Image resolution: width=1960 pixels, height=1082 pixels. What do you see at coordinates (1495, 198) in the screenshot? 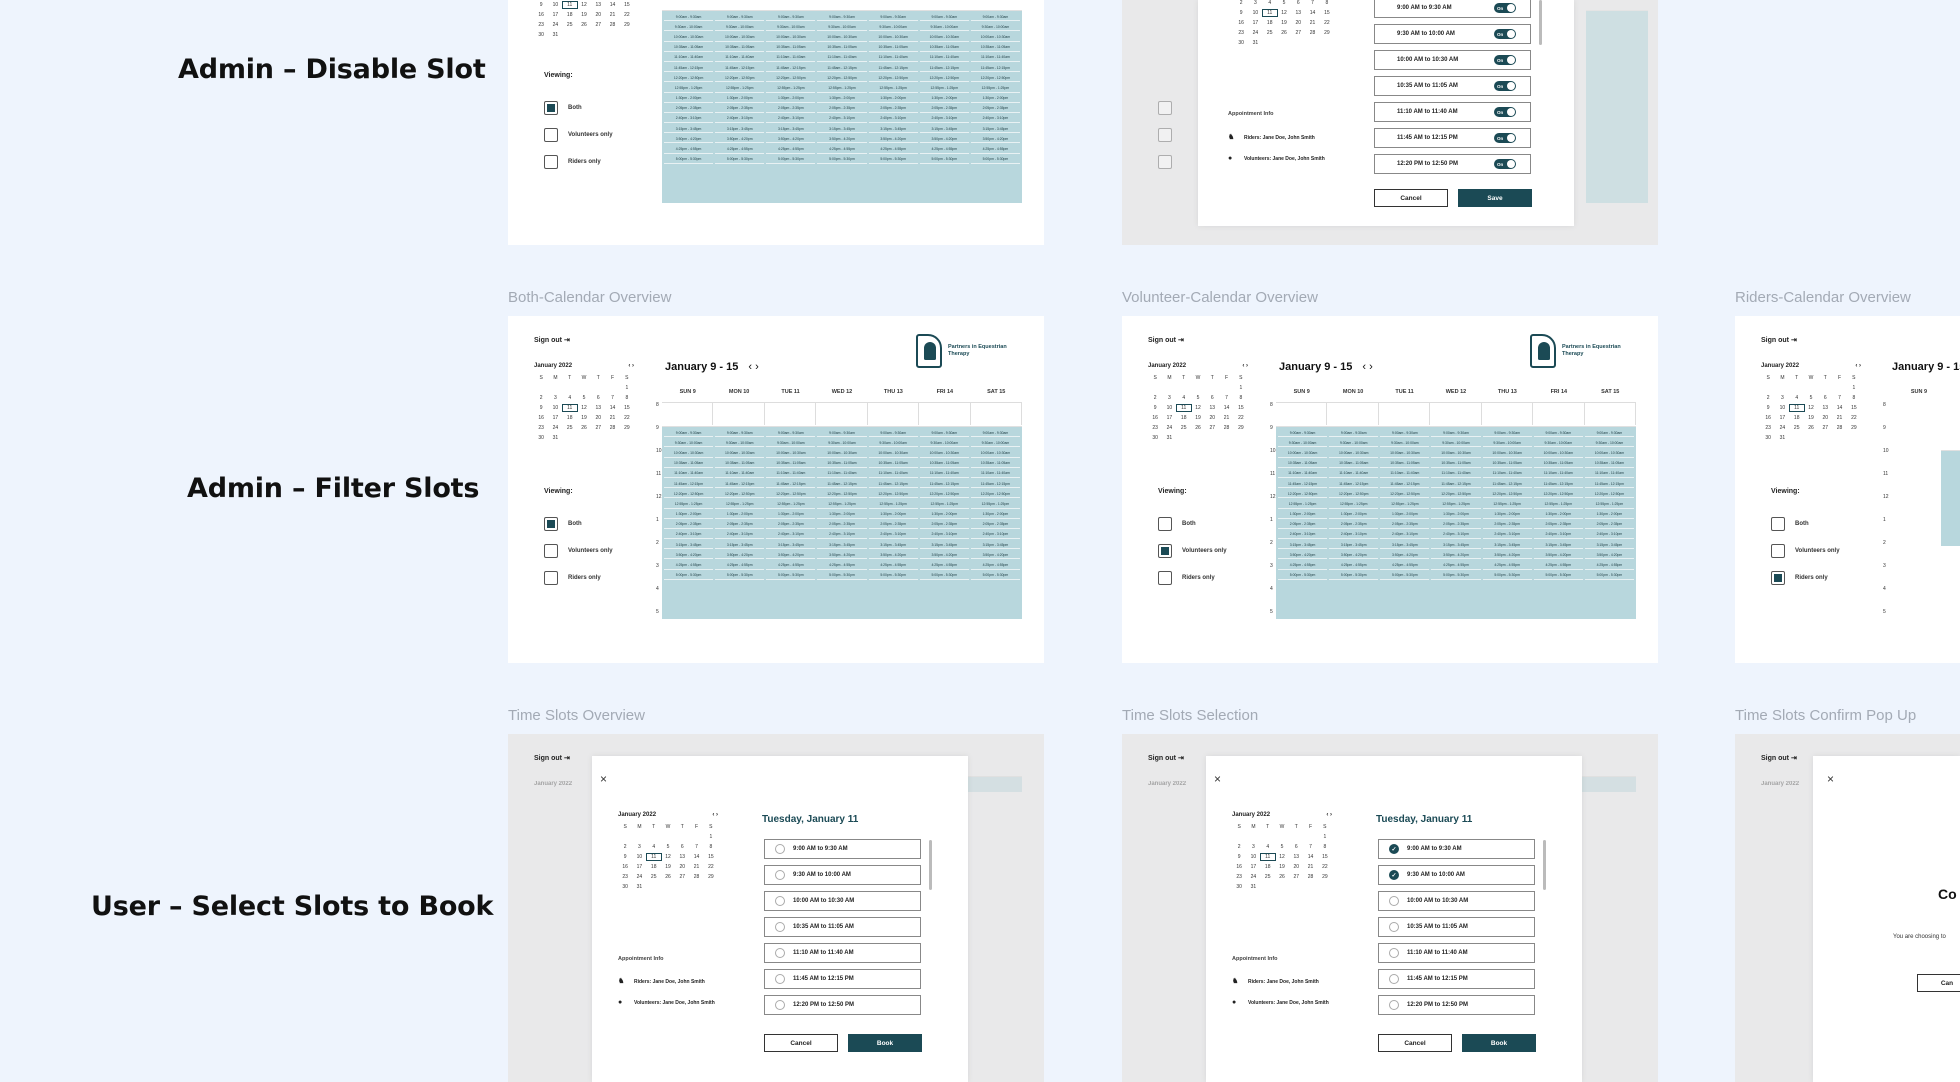
I see `save-button: Save` at bounding box center [1495, 198].